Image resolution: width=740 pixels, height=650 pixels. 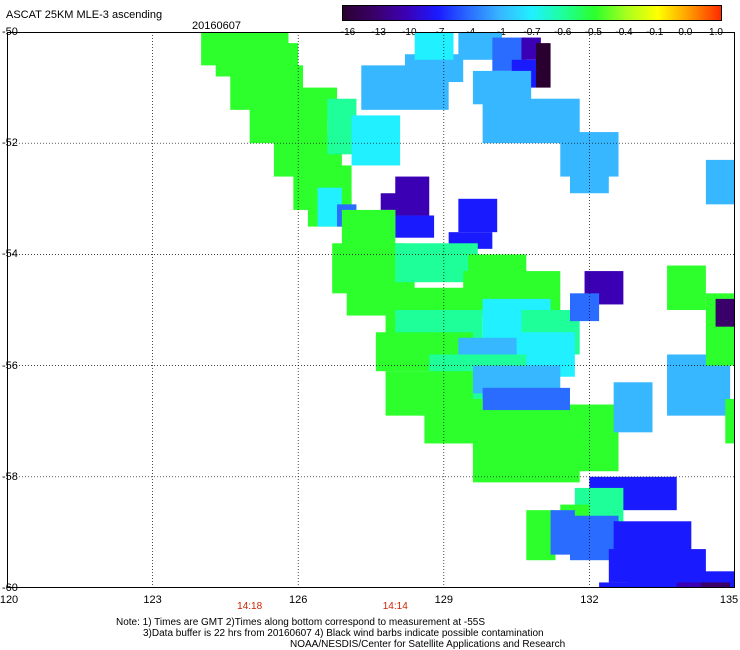 What do you see at coordinates (10, 143) in the screenshot?
I see `latitude-label: -52` at bounding box center [10, 143].